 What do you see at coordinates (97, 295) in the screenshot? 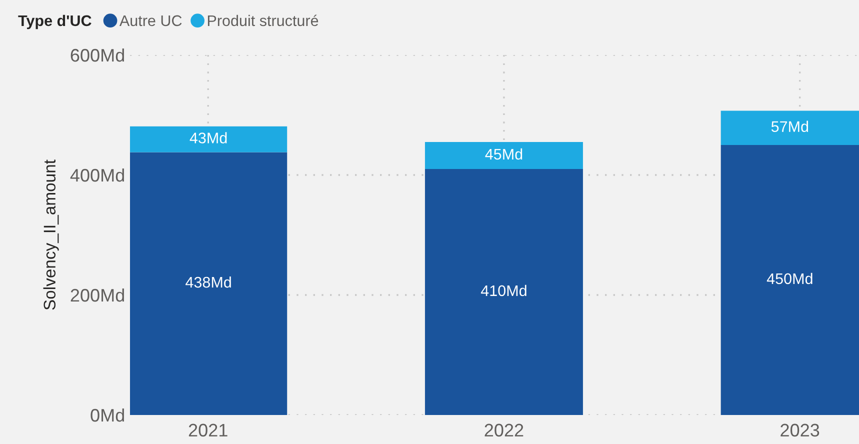
I see `y-tick-label: 200Md` at bounding box center [97, 295].